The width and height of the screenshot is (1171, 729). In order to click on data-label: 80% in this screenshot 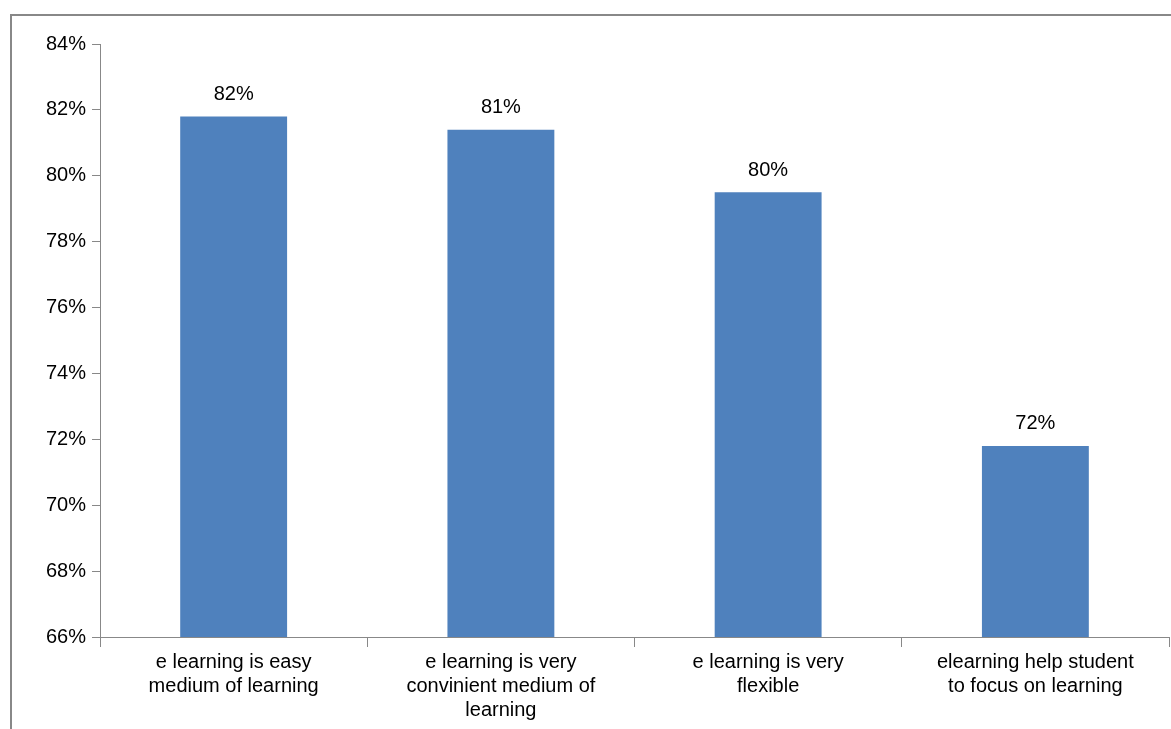, I will do `click(768, 168)`.